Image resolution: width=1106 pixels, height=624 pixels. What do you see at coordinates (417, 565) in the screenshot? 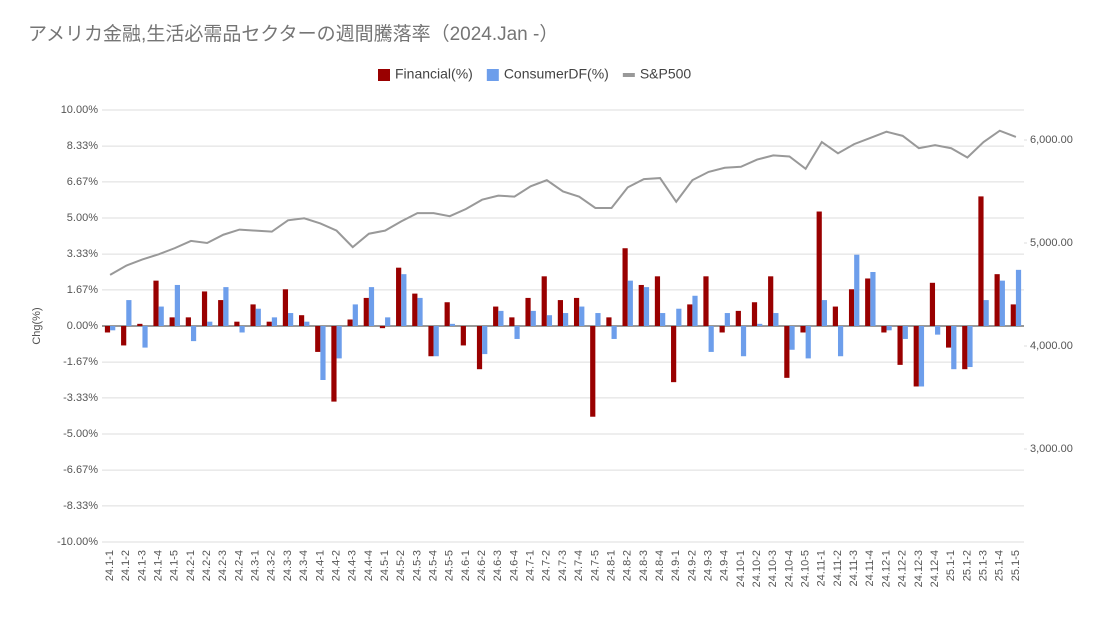
I see `x-tick-label: 24.5-3` at bounding box center [417, 565].